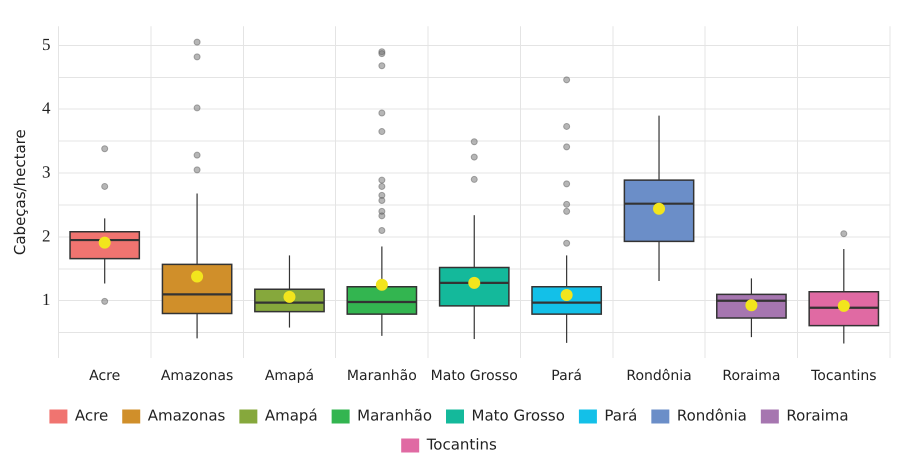 This screenshot has height=473, width=908. Describe the element at coordinates (291, 415) in the screenshot. I see `legend-label: Amapá` at that location.